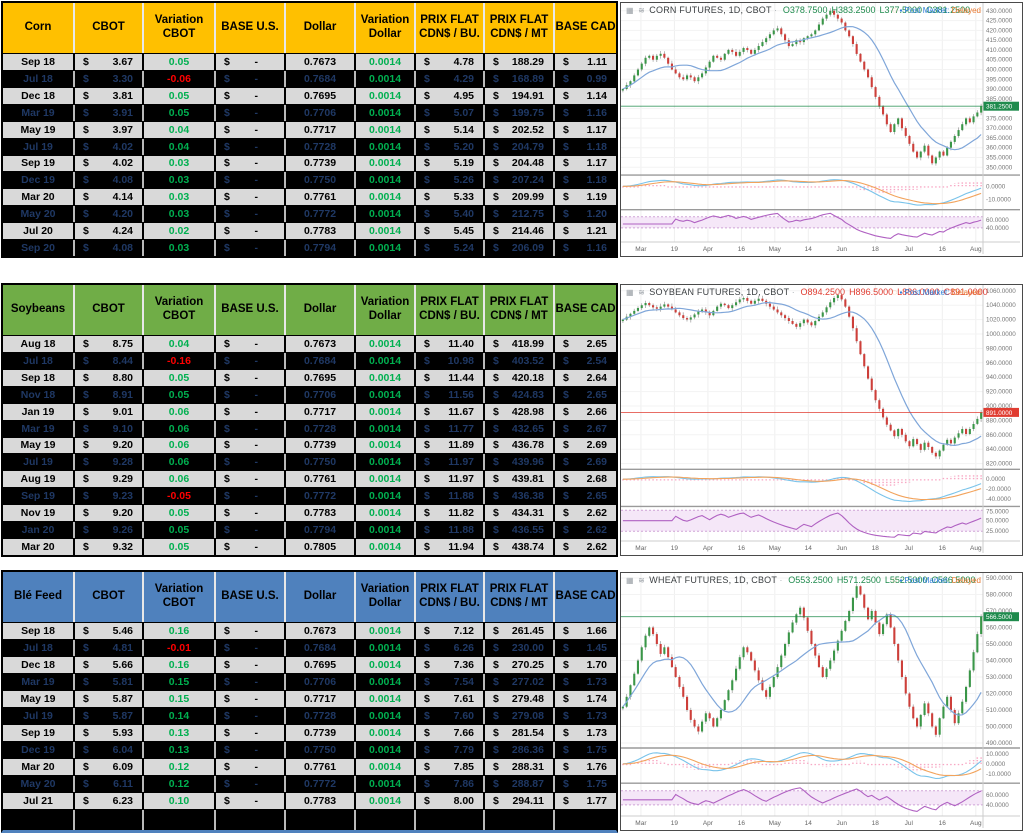 The height and width of the screenshot is (833, 1024). What do you see at coordinates (38, 180) in the screenshot?
I see `cell-month: Dec 19` at bounding box center [38, 180].